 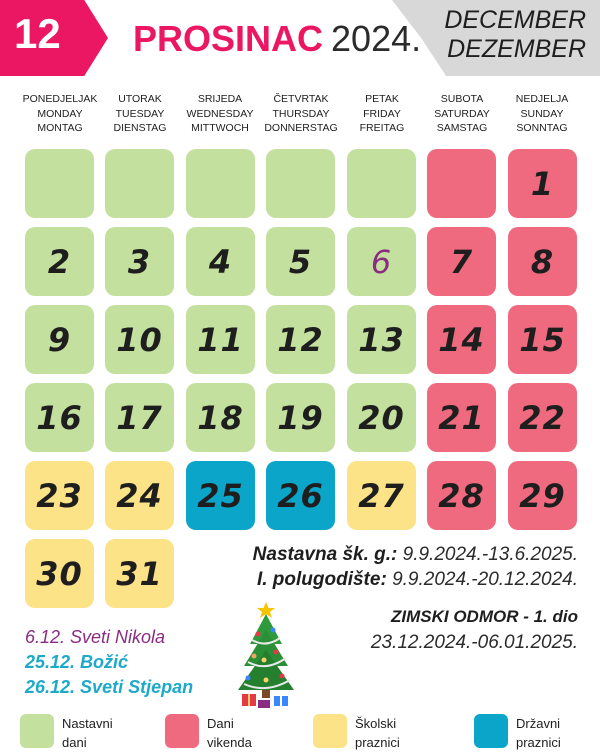 What do you see at coordinates (461, 495) in the screenshot?
I see `day-cell-28: 28` at bounding box center [461, 495].